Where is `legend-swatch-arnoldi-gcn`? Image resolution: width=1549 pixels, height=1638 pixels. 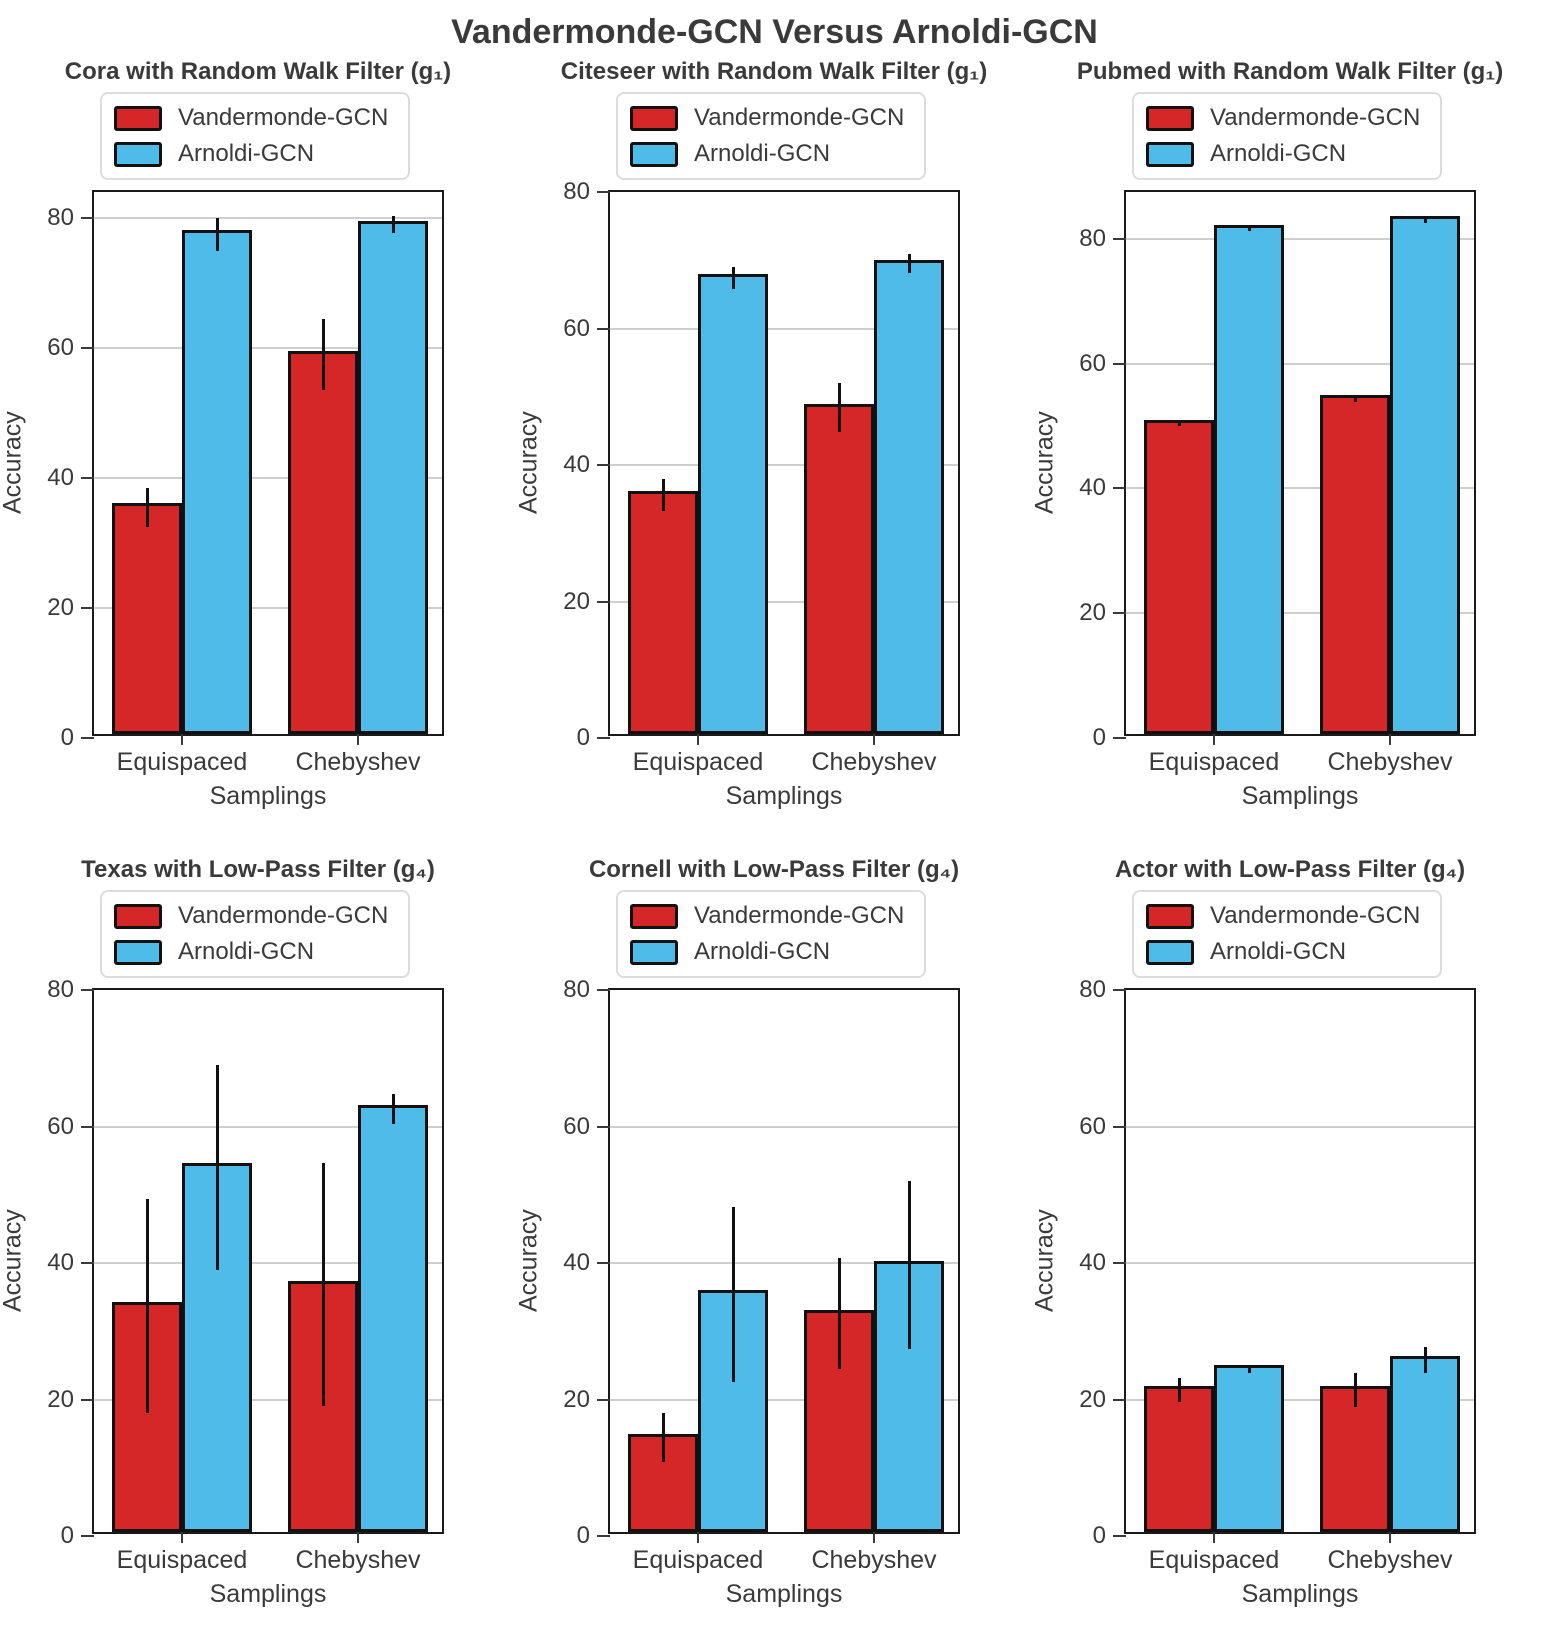 legend-swatch-arnoldi-gcn is located at coordinates (1170, 154).